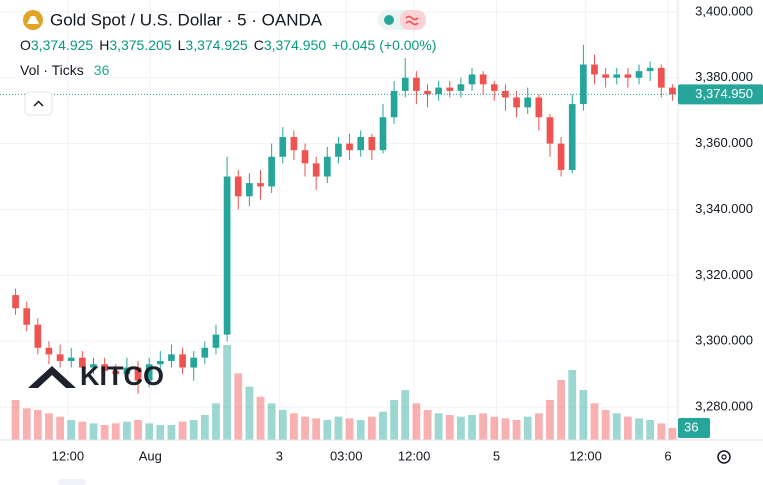 The image size is (763, 485). I want to click on x-tick-label: Aug, so click(150, 455).